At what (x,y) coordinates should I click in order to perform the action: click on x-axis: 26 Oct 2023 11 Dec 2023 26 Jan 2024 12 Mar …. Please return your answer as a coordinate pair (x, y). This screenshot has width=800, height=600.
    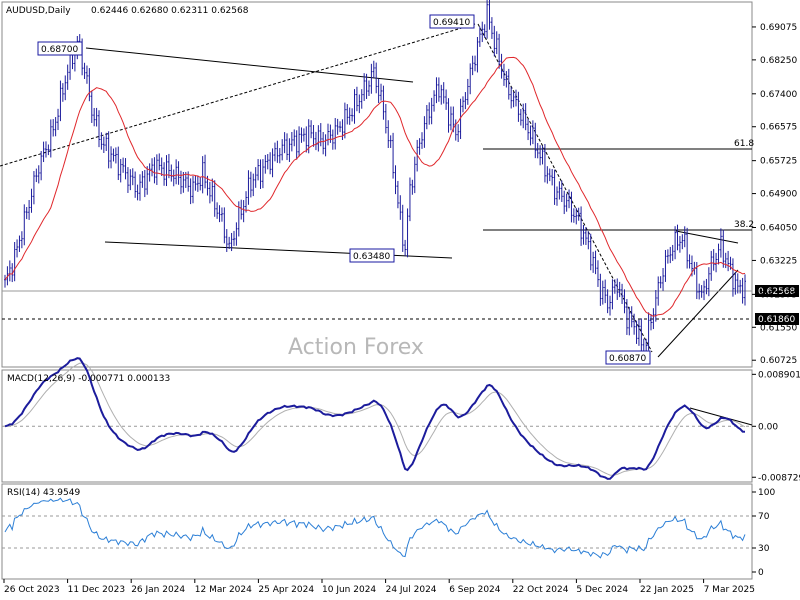
    Looking at the image, I should click on (379, 587).